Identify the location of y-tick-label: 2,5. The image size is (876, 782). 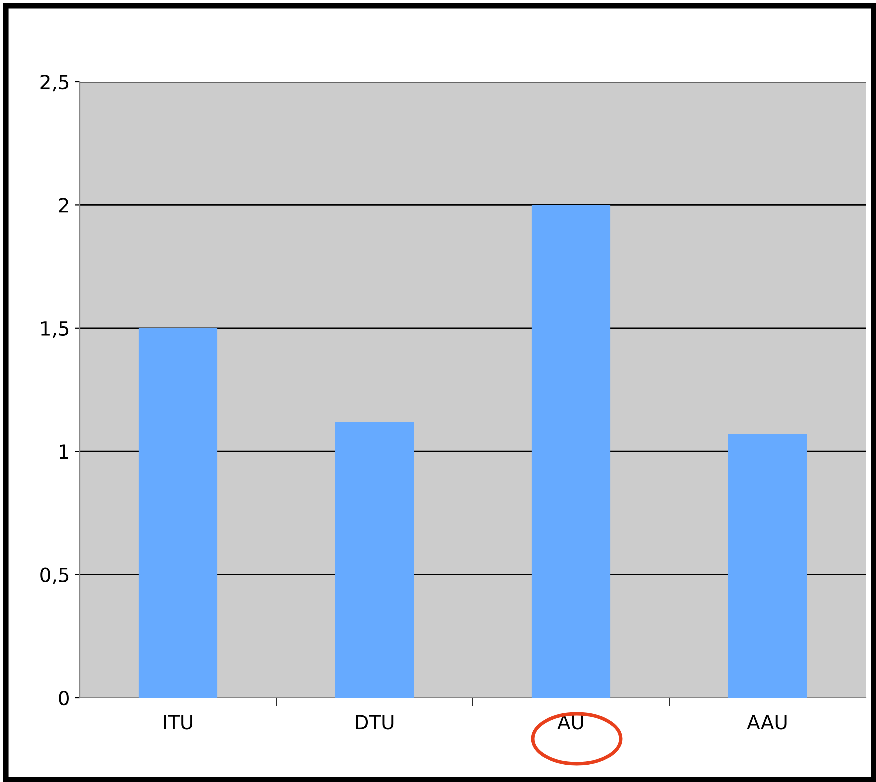
(54, 83).